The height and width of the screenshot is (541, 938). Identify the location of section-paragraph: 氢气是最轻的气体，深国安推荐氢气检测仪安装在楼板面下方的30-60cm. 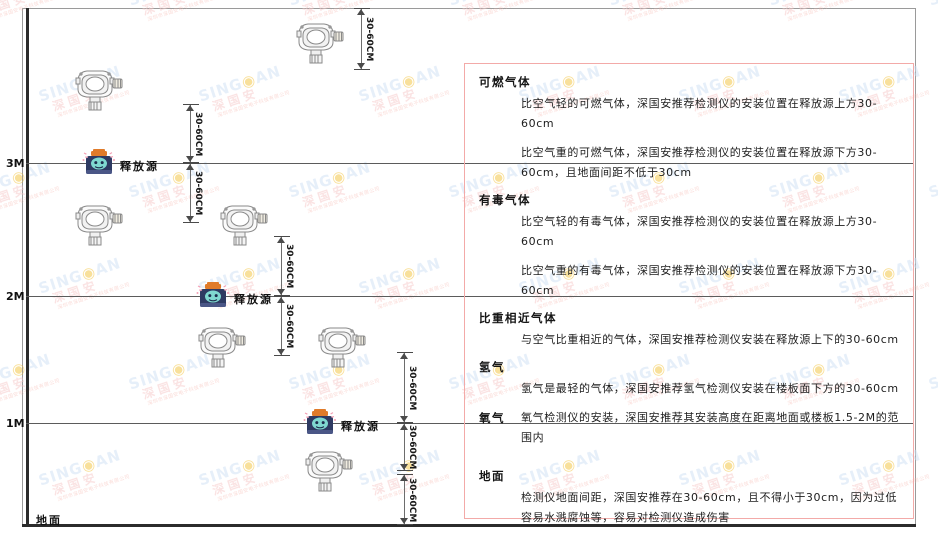
(710, 388).